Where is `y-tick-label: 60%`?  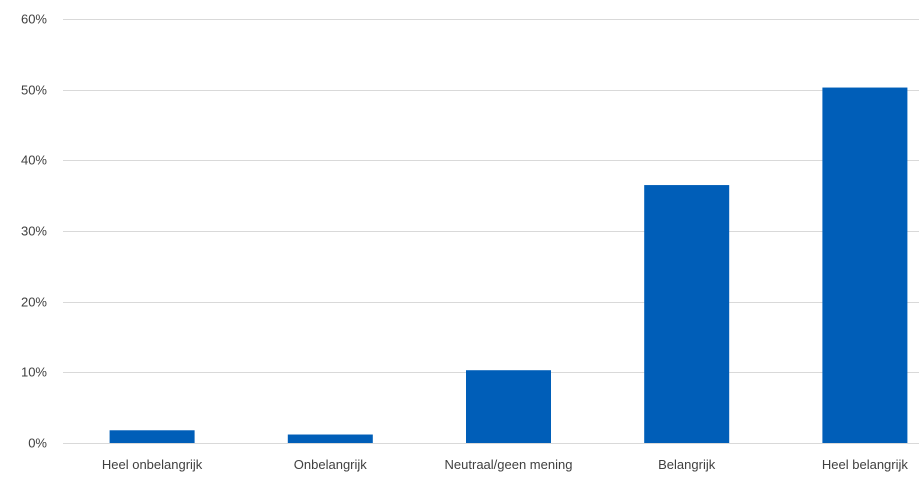
y-tick-label: 60% is located at coordinates (34, 19).